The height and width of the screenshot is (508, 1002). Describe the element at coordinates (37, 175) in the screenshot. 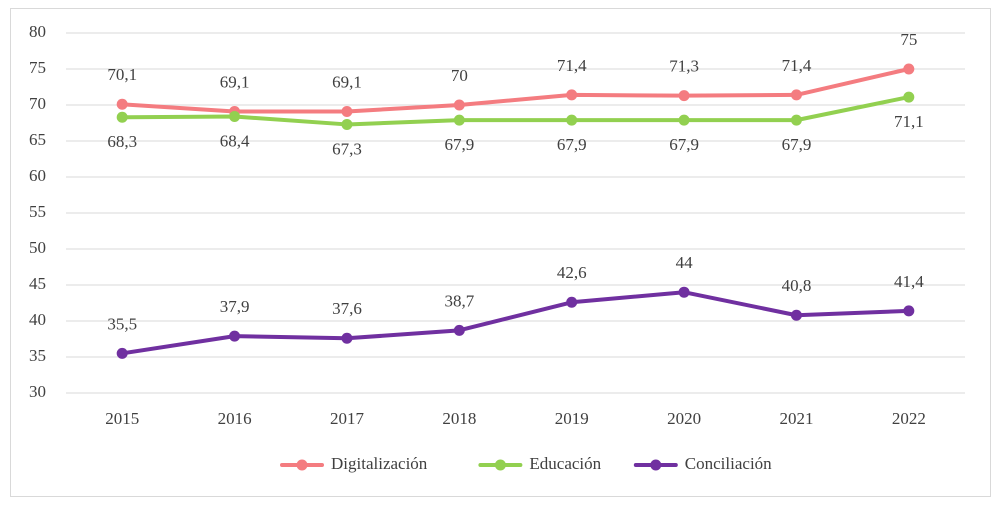

I see `y-tick-label: 60` at that location.